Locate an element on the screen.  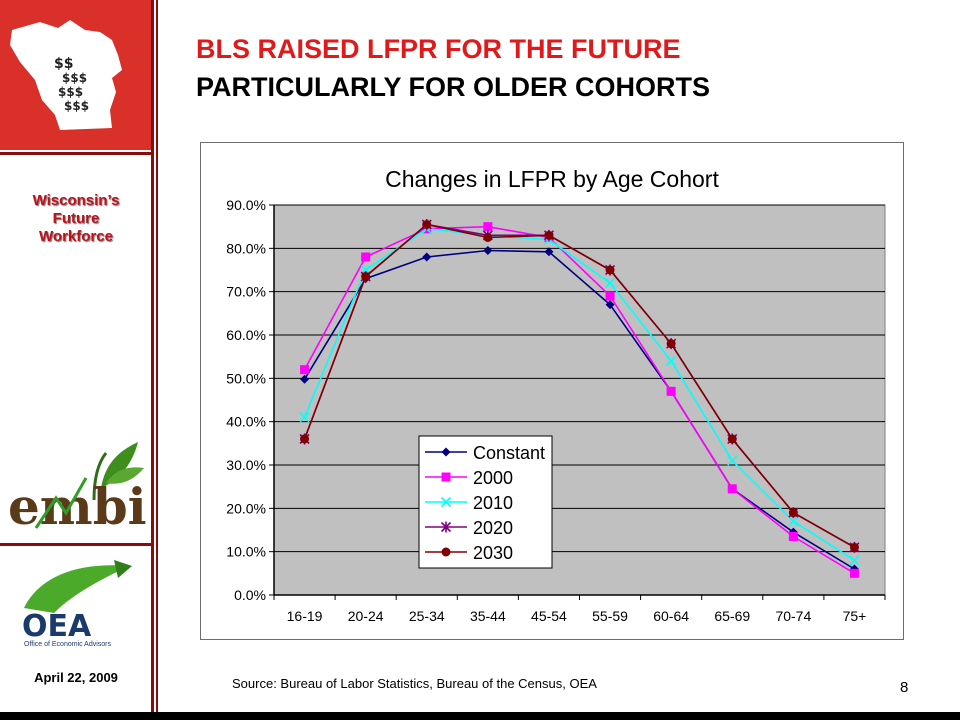
x-tick-label: 20-24 is located at coordinates (366, 616).